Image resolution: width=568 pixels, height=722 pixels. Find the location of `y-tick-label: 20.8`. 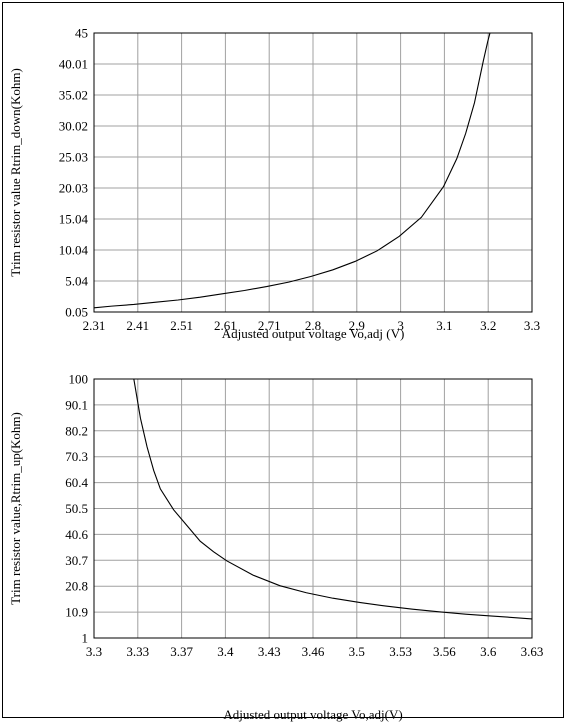

y-tick-label: 20.8 is located at coordinates (76, 586).